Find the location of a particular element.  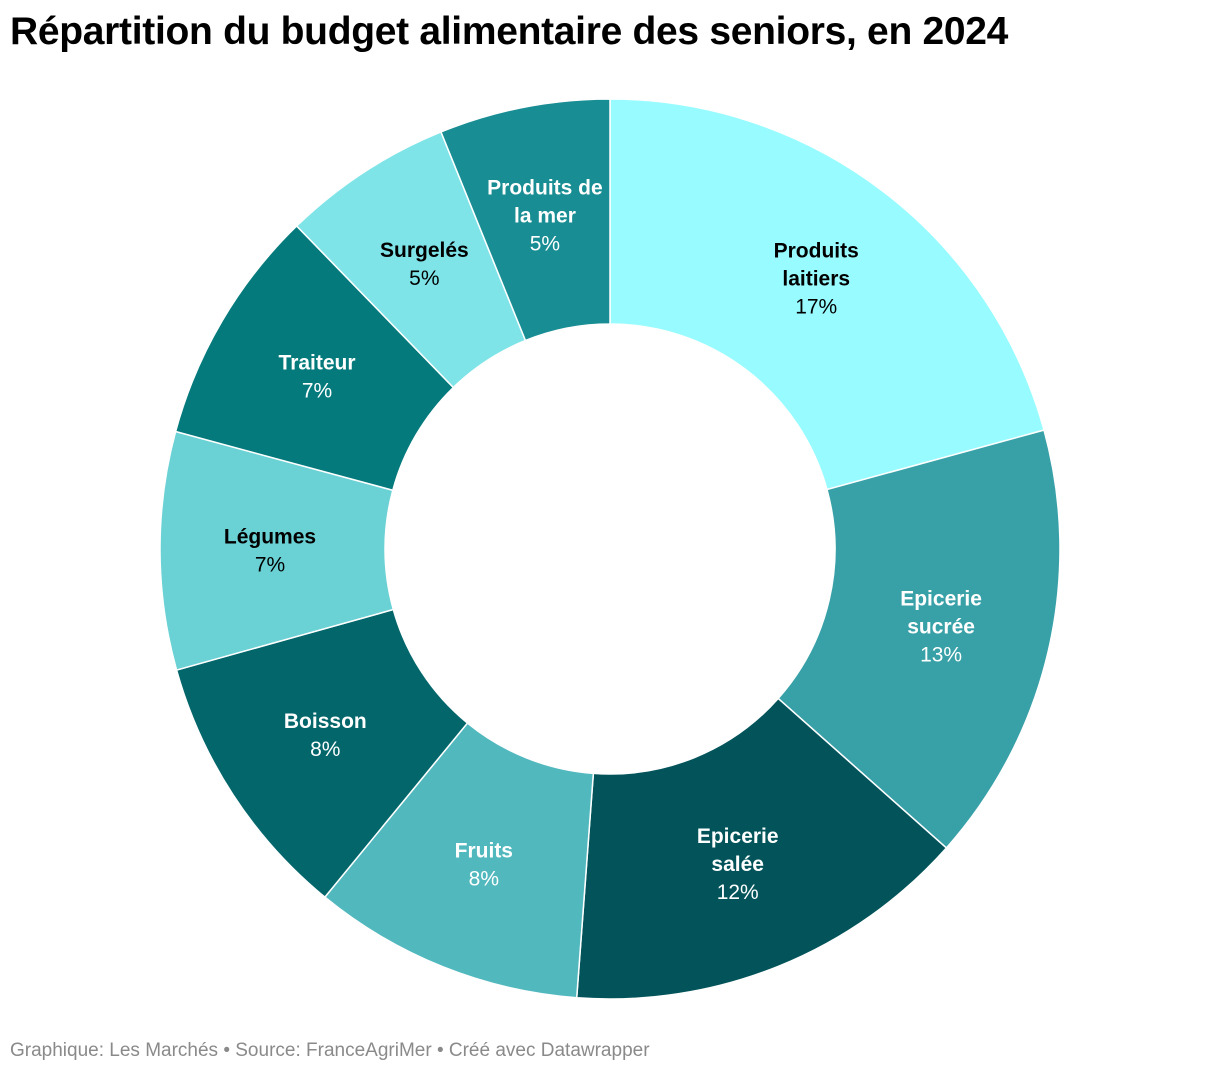

slice-epicerie-sucree is located at coordinates (919, 639).